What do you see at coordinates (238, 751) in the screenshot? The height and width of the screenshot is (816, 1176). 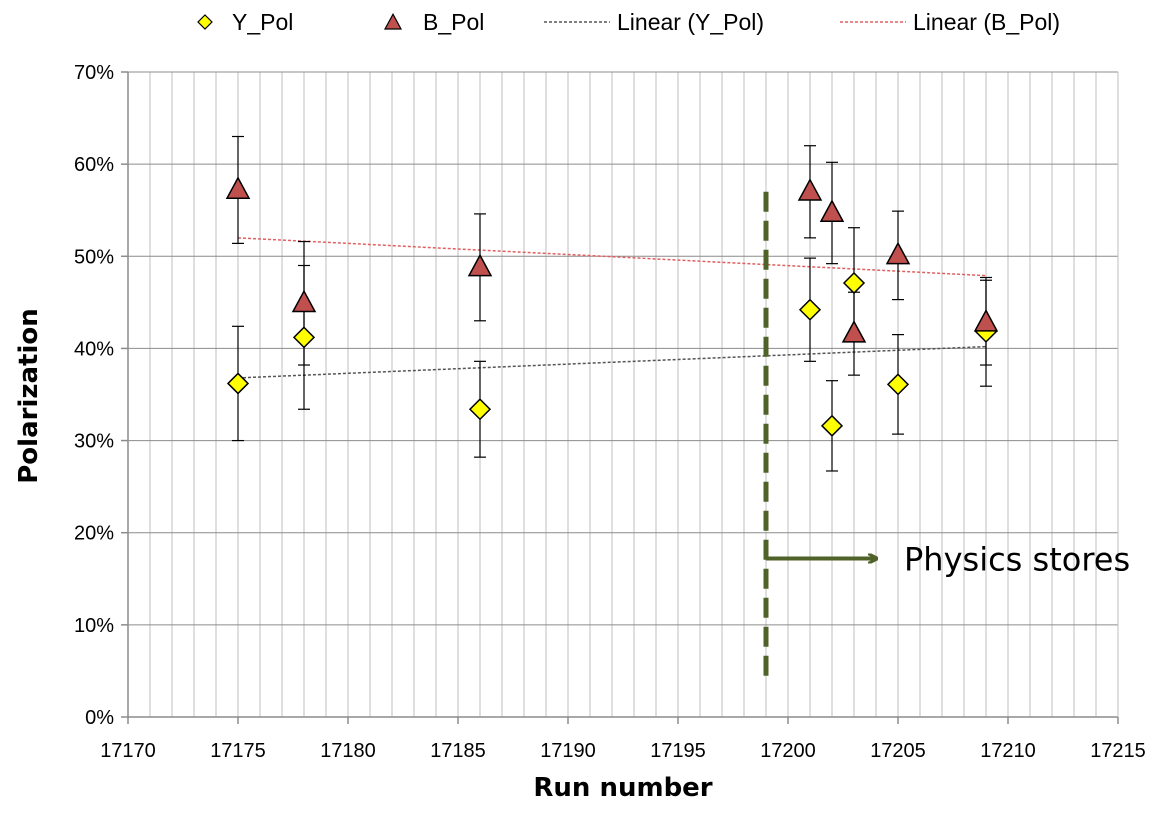 I see `x-tick-label: 17175` at bounding box center [238, 751].